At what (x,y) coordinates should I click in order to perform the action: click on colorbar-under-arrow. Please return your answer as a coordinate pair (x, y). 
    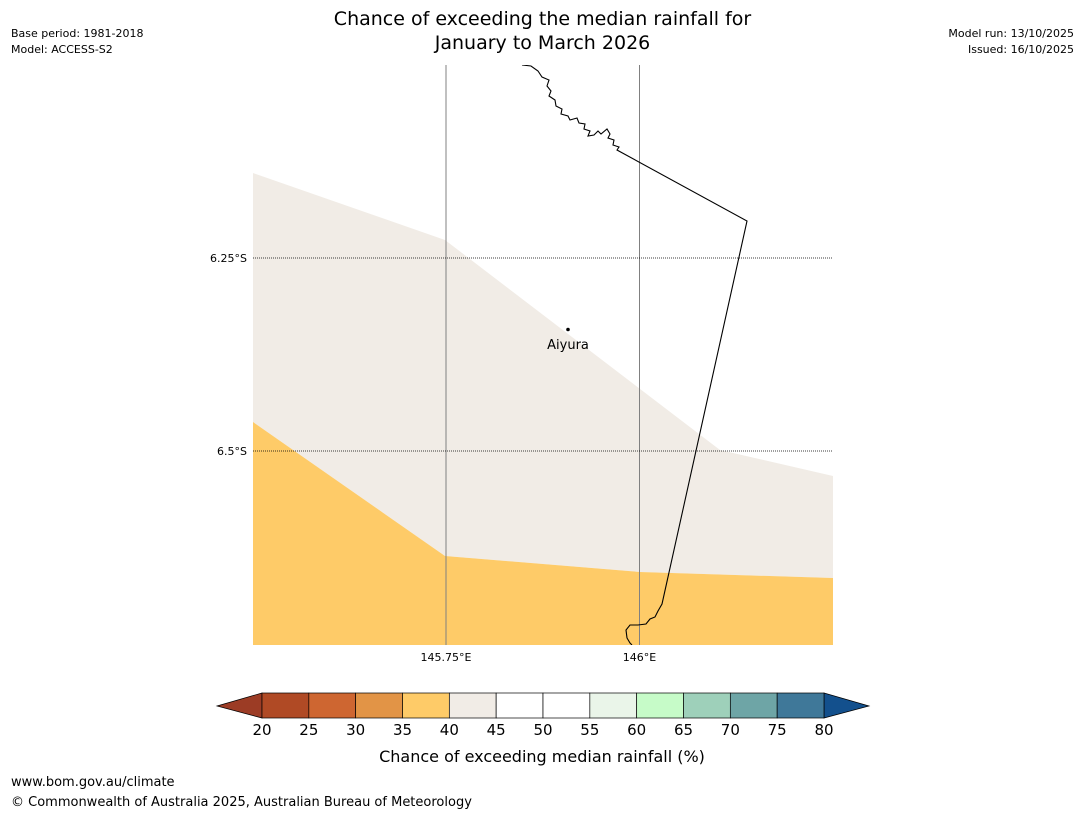
    Looking at the image, I should click on (239, 705).